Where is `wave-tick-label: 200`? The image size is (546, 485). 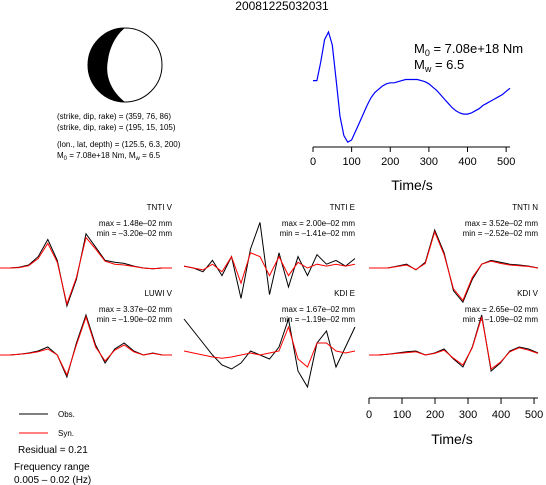 wave-tick-label: 200 is located at coordinates (435, 415).